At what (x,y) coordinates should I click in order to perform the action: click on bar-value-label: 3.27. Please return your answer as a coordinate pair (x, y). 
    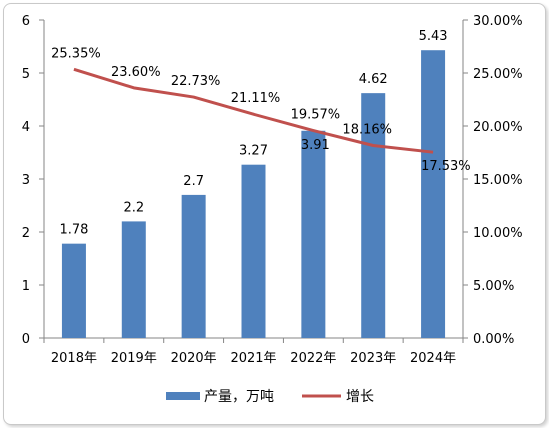
    Looking at the image, I should click on (253, 151).